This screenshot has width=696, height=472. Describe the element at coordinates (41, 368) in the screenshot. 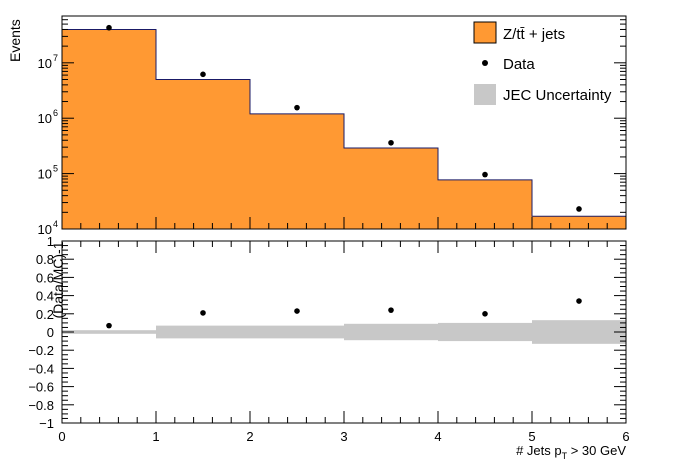

I see `ratio-y-tick-label: −0.4` at that location.